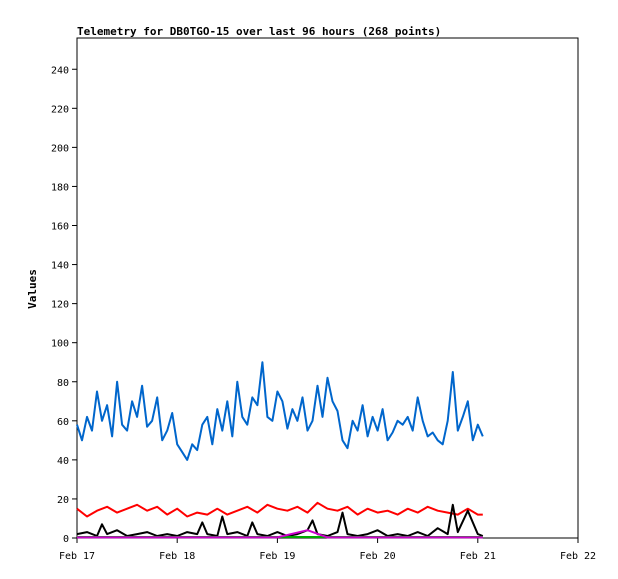  What do you see at coordinates (32, 289) in the screenshot?
I see `y-axis-label: Values` at bounding box center [32, 289].